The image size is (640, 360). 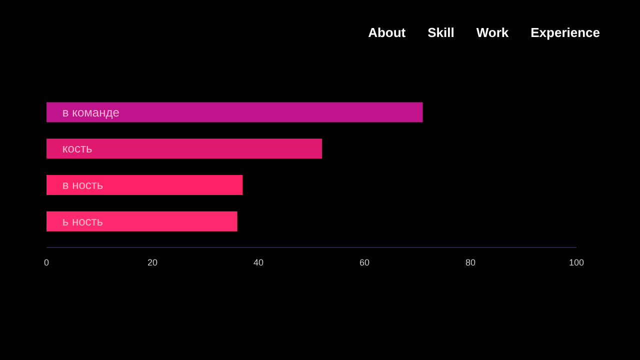 What do you see at coordinates (492, 32) in the screenshot?
I see `text: Work` at bounding box center [492, 32].